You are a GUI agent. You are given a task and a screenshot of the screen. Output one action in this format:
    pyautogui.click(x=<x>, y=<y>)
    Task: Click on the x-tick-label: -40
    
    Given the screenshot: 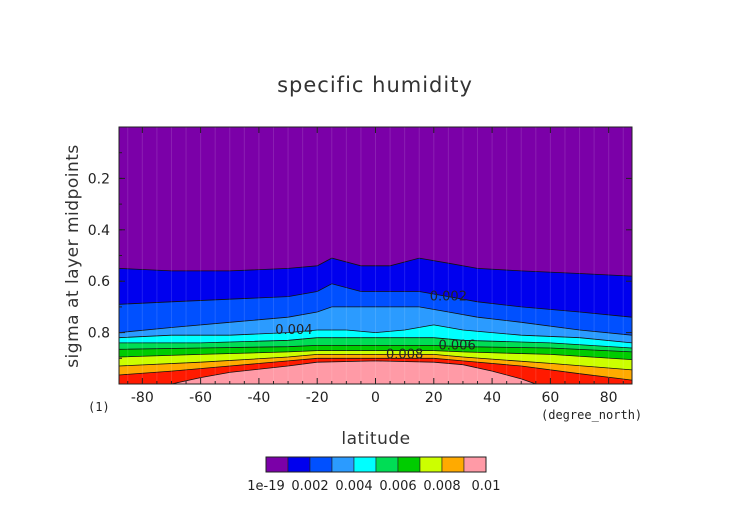 What is the action you would take?
    pyautogui.click(x=258, y=398)
    